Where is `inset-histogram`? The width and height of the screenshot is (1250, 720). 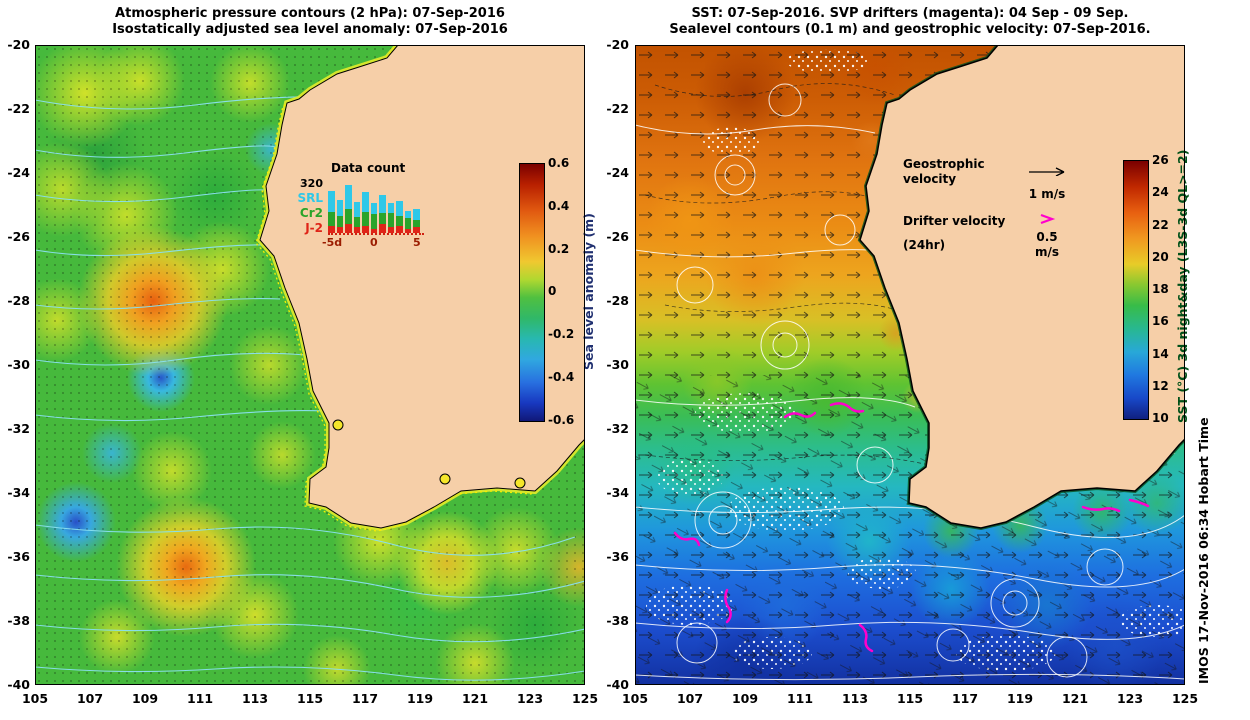
inset-histogram is located at coordinates (376, 206).